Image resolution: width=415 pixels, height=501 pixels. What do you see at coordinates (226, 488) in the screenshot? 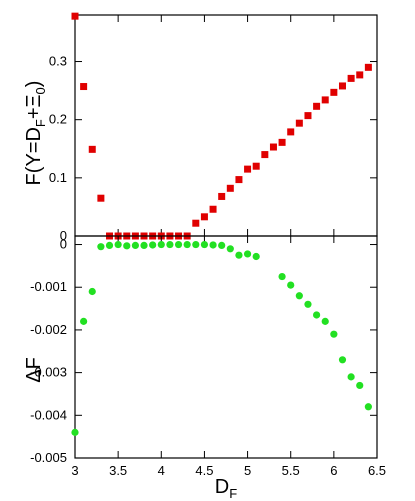
I see `x-axis-label: DF` at bounding box center [226, 488].